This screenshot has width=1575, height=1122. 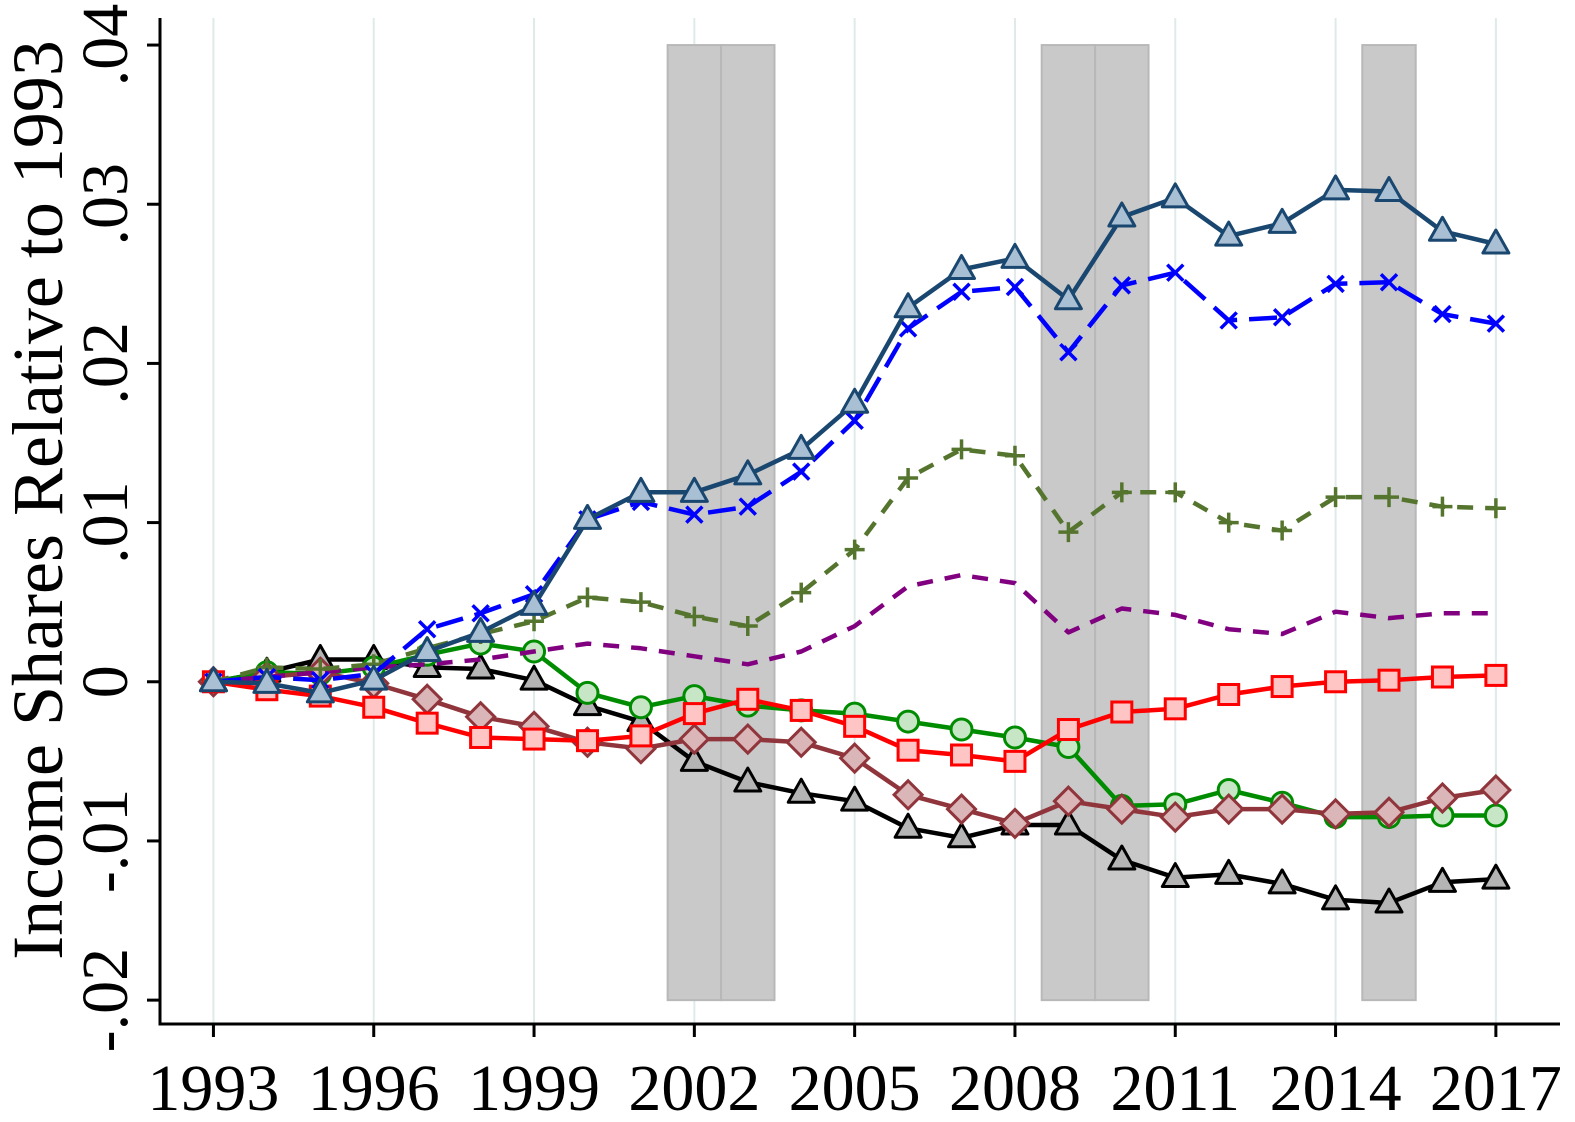 What do you see at coordinates (640, 707) in the screenshot?
I see `series-2-point-2001` at bounding box center [640, 707].